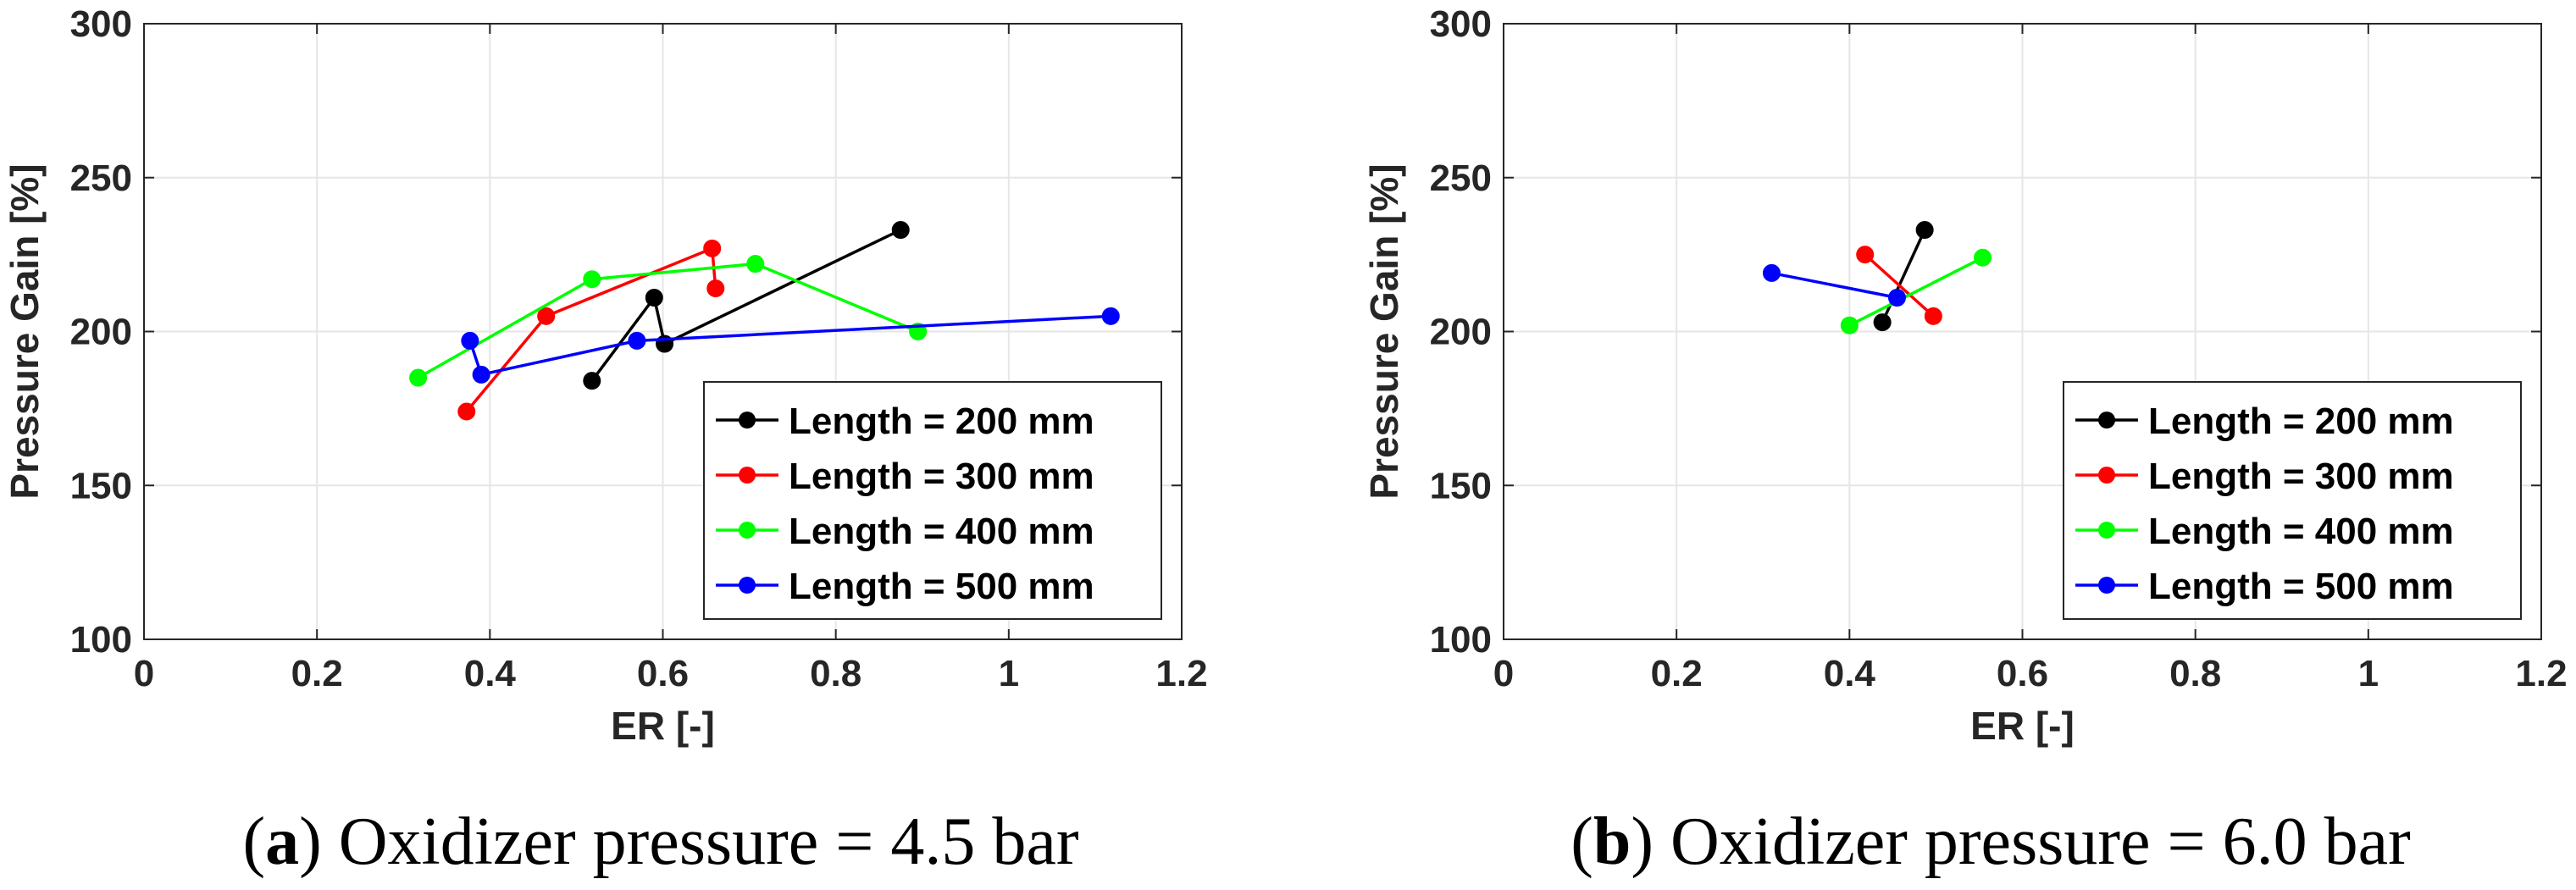 Image resolution: width=2576 pixels, height=890 pixels. I want to click on caption-b: (b) Oxidizer pressure = 6.0 bar, so click(1991, 841).